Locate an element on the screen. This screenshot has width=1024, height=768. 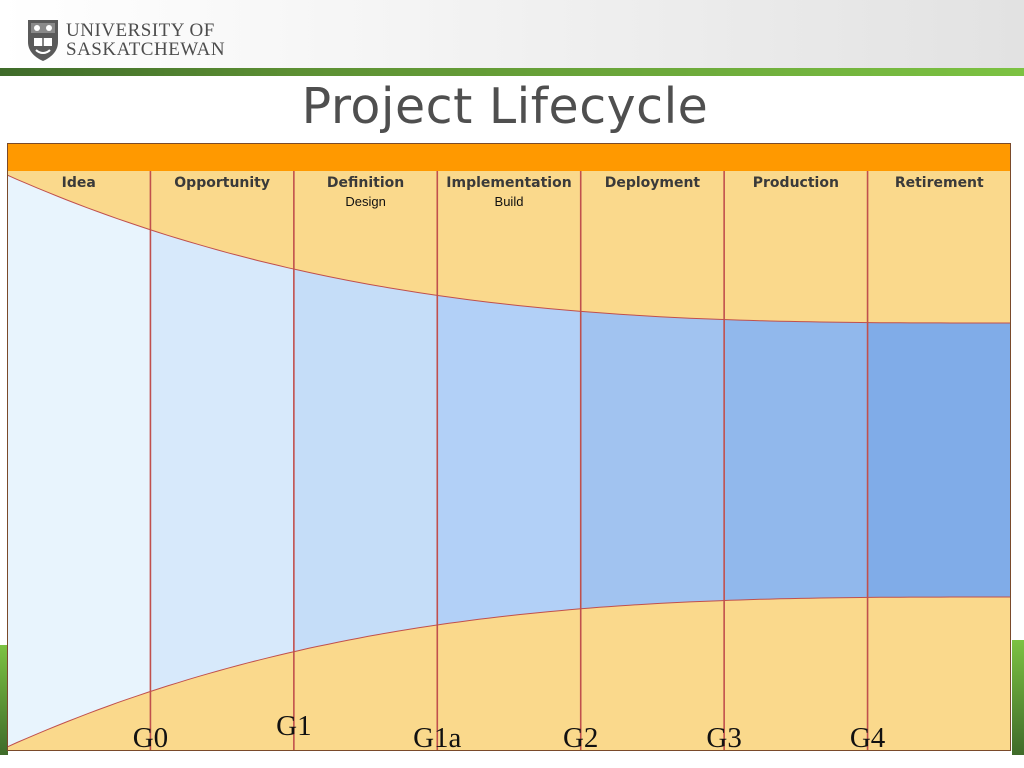
funnel-section-retirement is located at coordinates (939, 460).